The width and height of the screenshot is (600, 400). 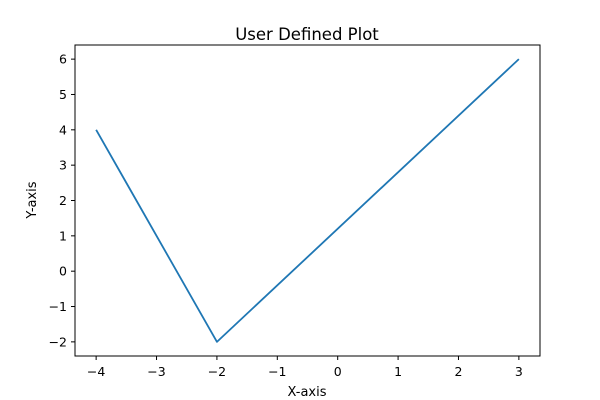 I want to click on y-tick-label: 2, so click(x=63, y=200).